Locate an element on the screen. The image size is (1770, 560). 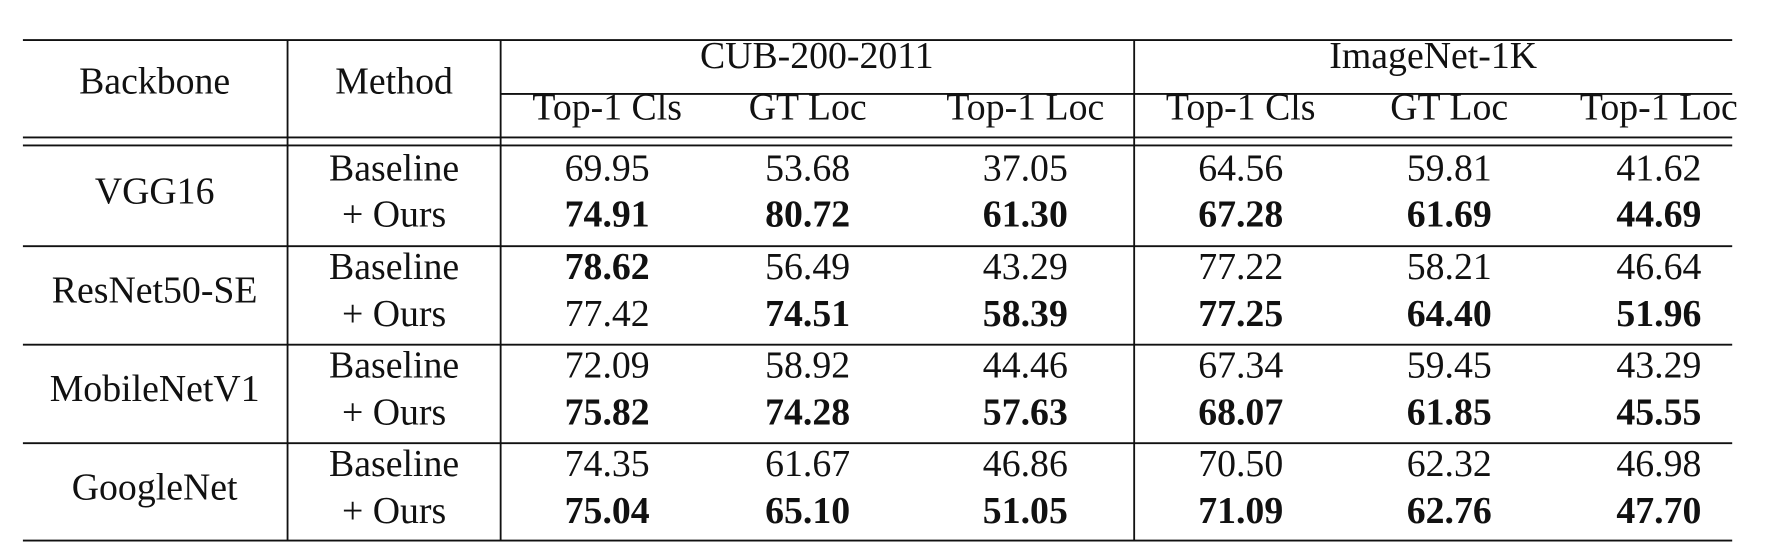
value-cell: 46.98 is located at coordinates (1658, 464).